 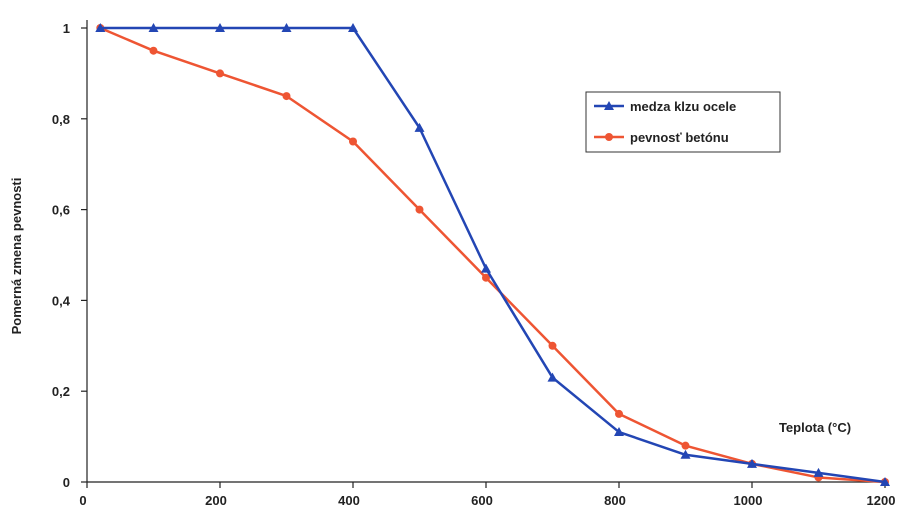 What do you see at coordinates (61, 119) in the screenshot?
I see `y-tick-label: 0,8` at bounding box center [61, 119].